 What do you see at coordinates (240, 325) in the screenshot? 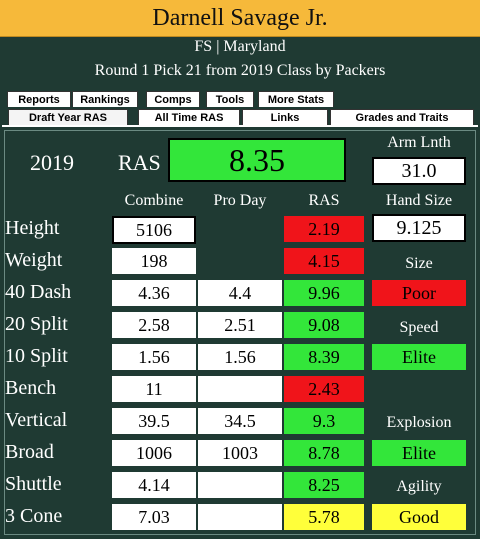
I see `proday-20-split: 2.51` at bounding box center [240, 325].